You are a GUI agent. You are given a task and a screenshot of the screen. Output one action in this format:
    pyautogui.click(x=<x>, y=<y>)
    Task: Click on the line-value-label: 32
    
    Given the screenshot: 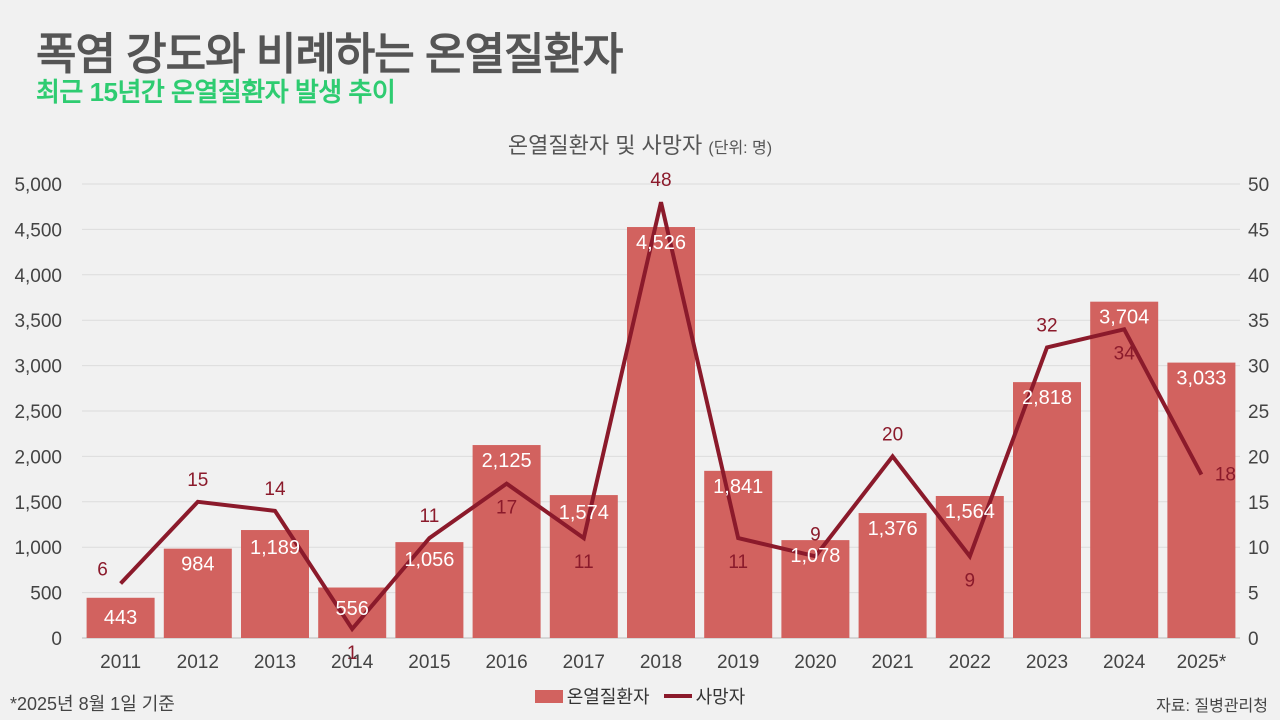 What is the action you would take?
    pyautogui.click(x=1046, y=325)
    